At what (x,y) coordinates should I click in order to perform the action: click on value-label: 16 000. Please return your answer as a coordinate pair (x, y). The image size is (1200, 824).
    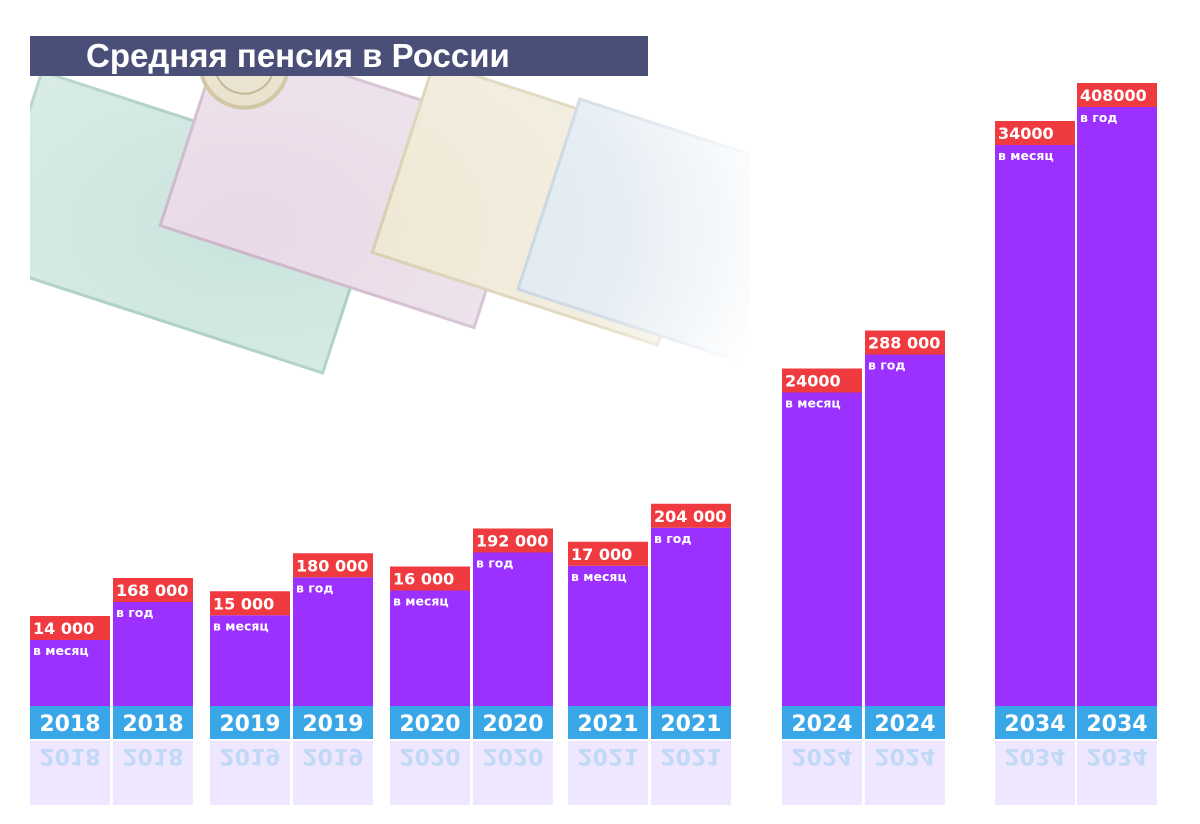
    Looking at the image, I should click on (423, 579).